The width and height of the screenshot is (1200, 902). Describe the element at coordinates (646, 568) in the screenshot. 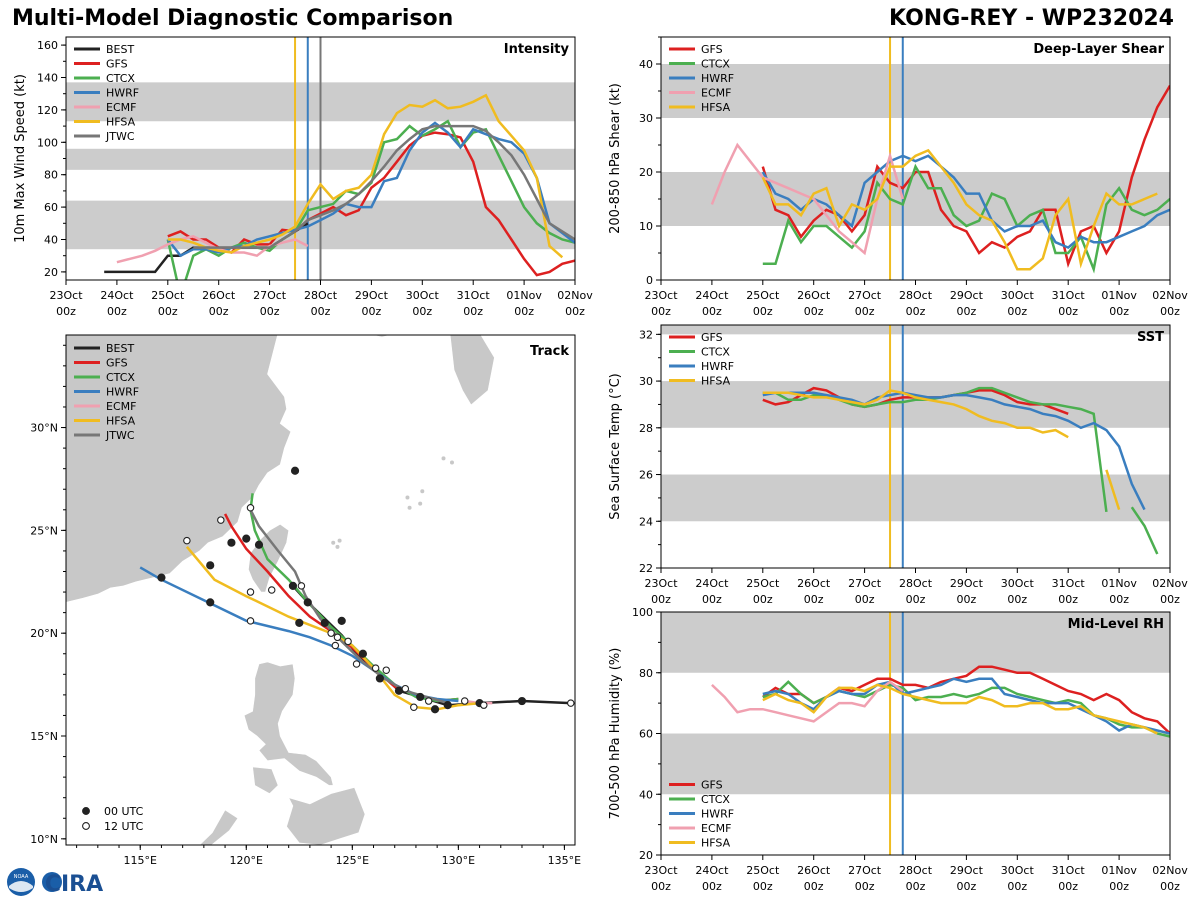

I see `sst-ytick-label: 22` at that location.